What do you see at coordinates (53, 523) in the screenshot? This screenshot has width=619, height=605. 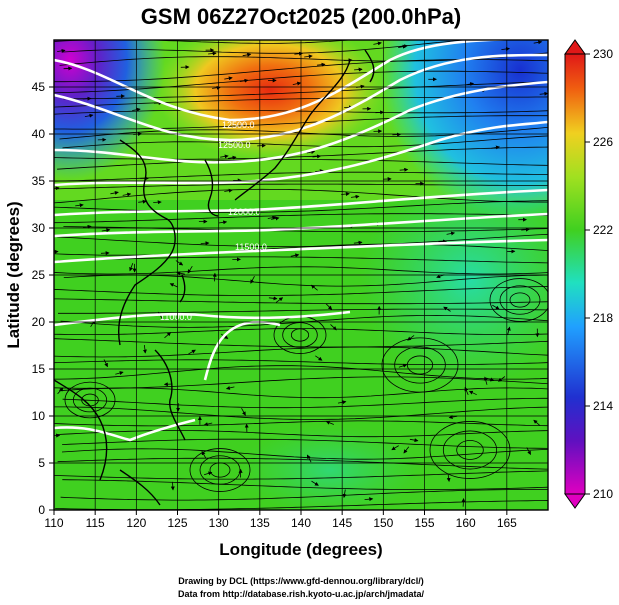 I see `x-tick-label: 110` at bounding box center [53, 523].